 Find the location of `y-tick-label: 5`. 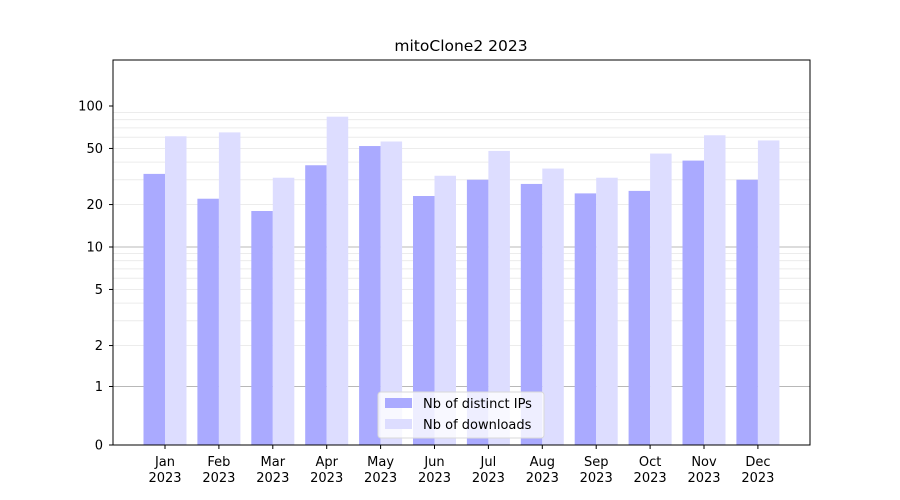

y-tick-label: 5 is located at coordinates (99, 290).